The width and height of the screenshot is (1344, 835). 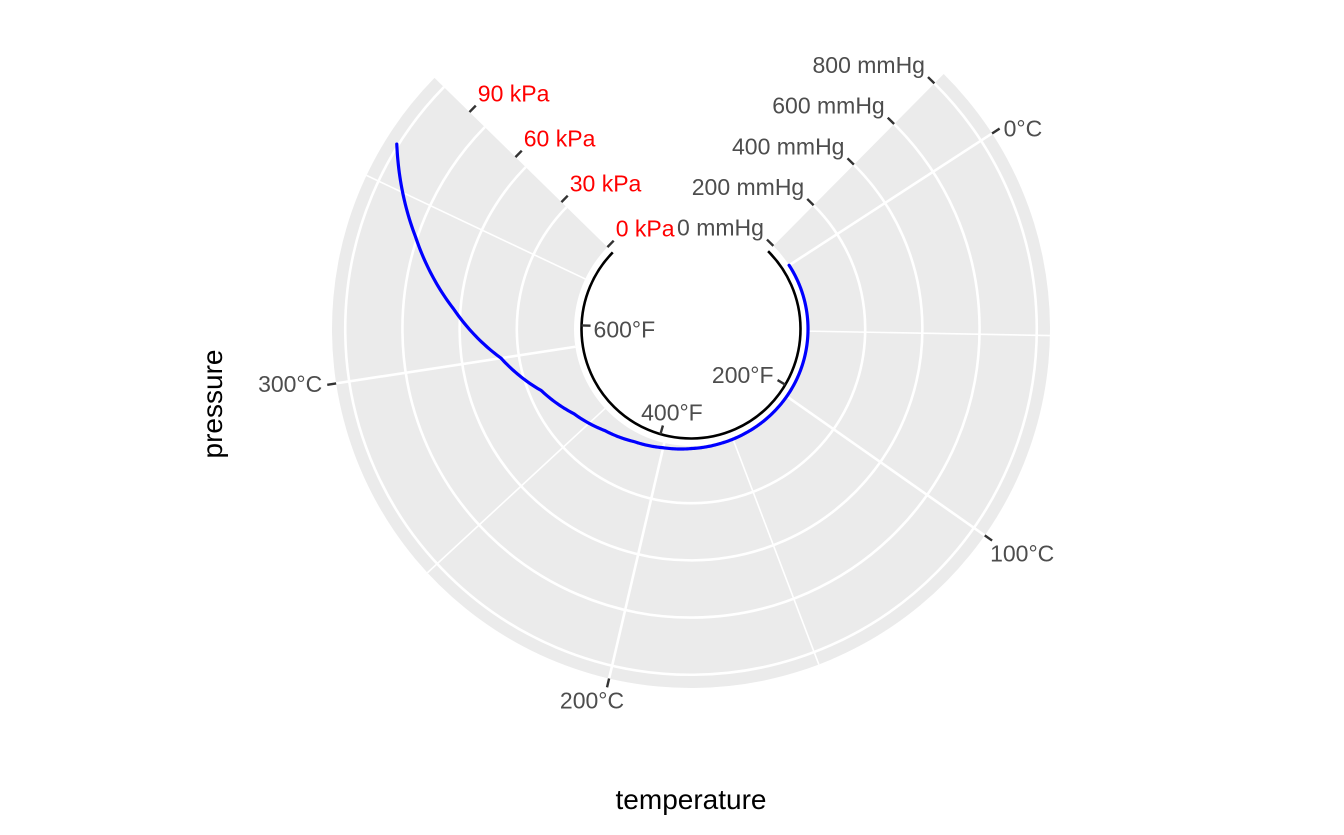 I want to click on mmhg-400-tick-label: 400 mmHg, so click(x=788, y=146).